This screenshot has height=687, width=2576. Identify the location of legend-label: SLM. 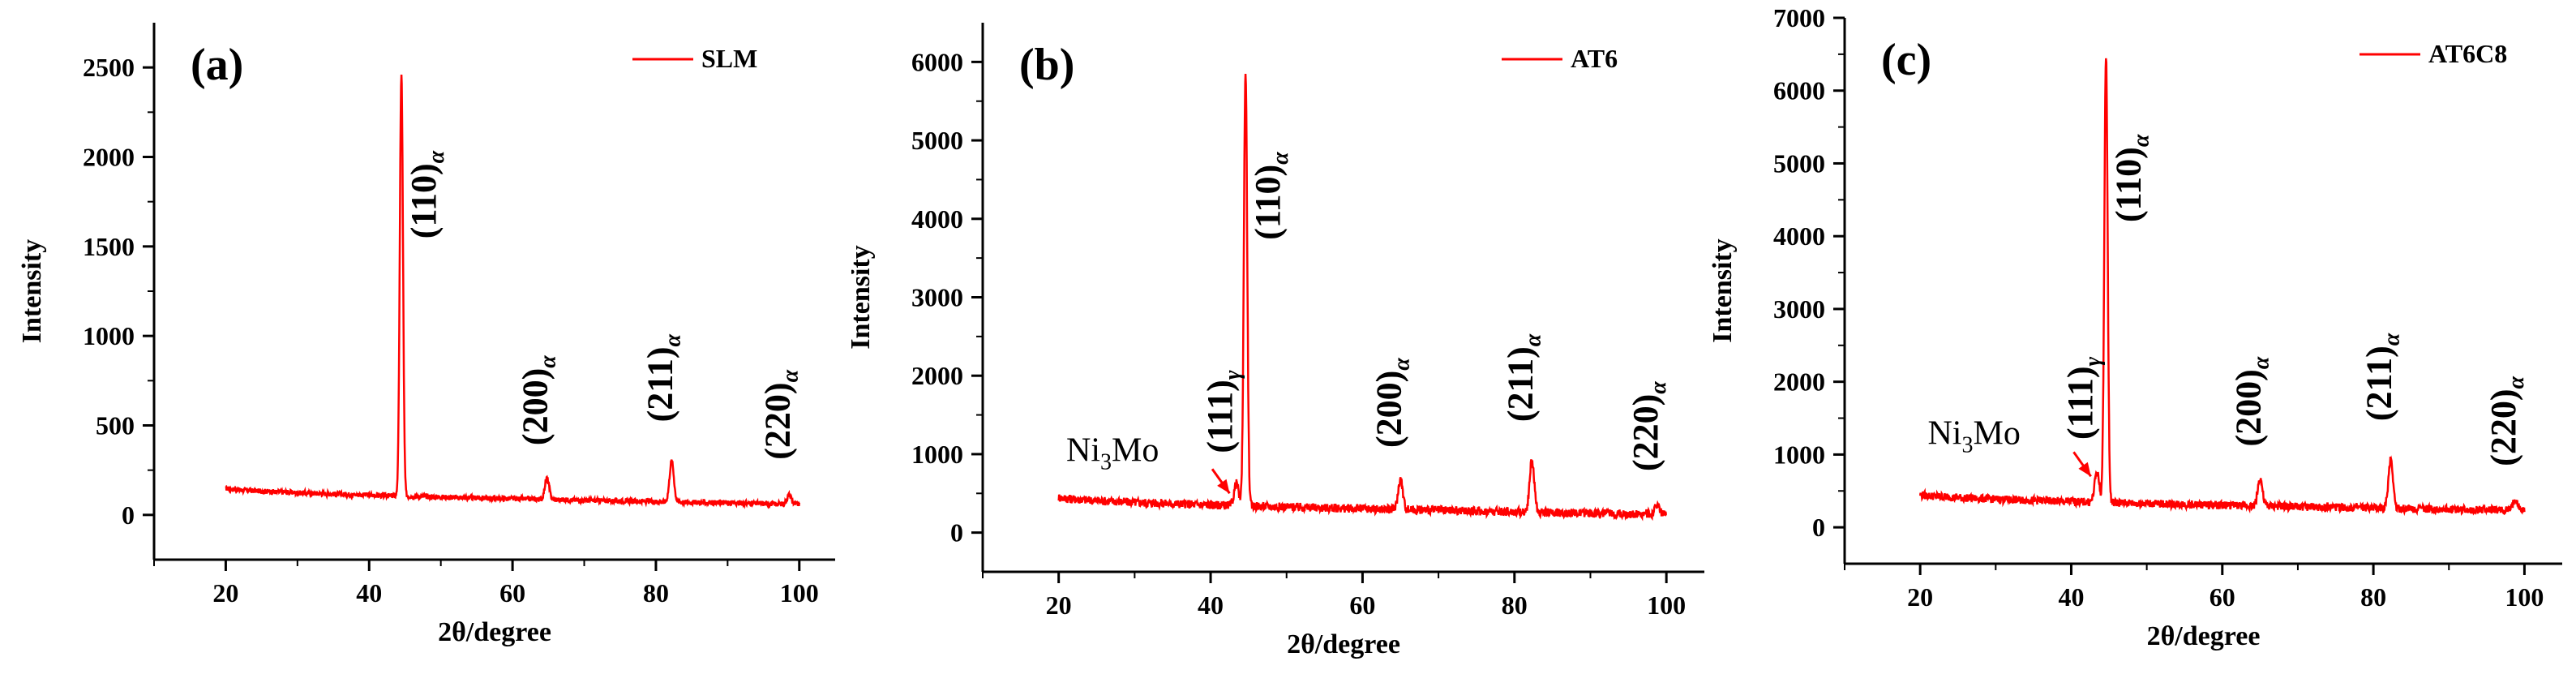
(729, 58).